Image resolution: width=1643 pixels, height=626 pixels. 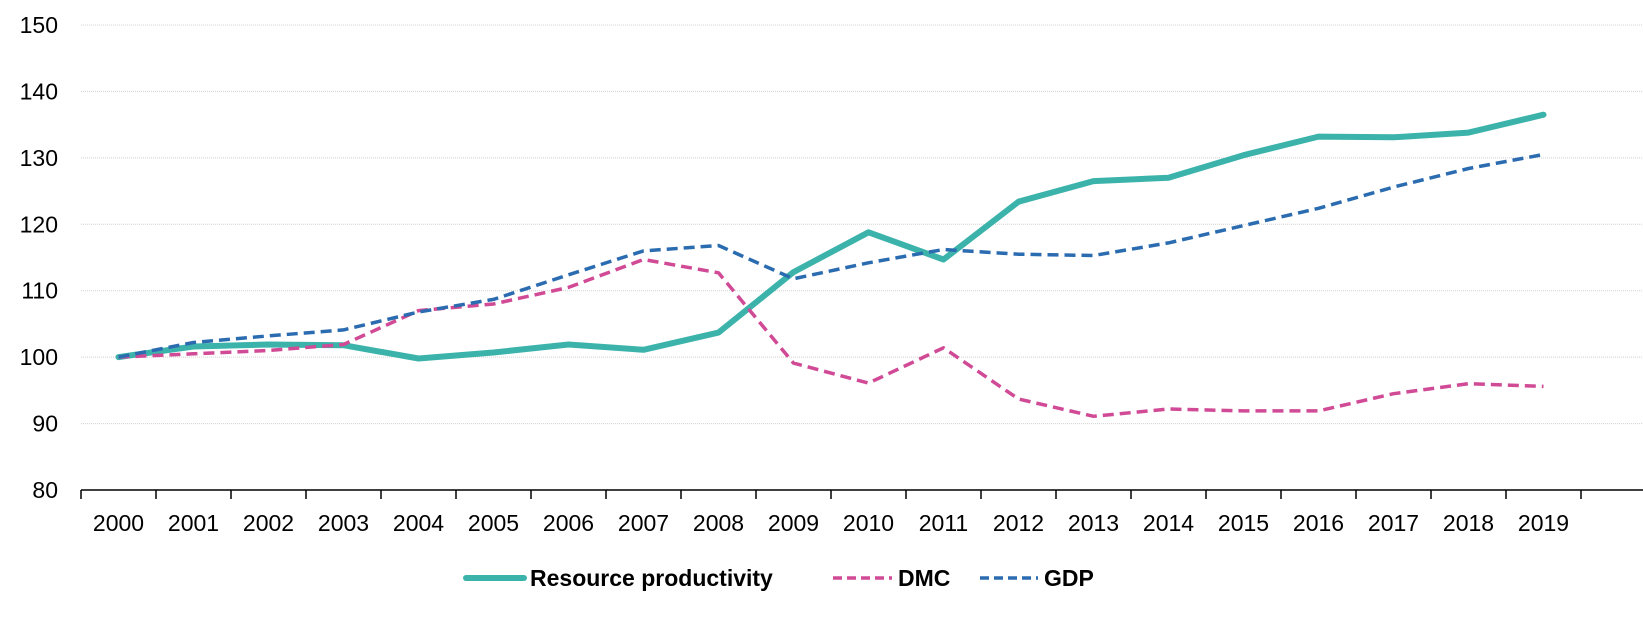 I want to click on y-tick-label: 130, so click(x=39, y=158).